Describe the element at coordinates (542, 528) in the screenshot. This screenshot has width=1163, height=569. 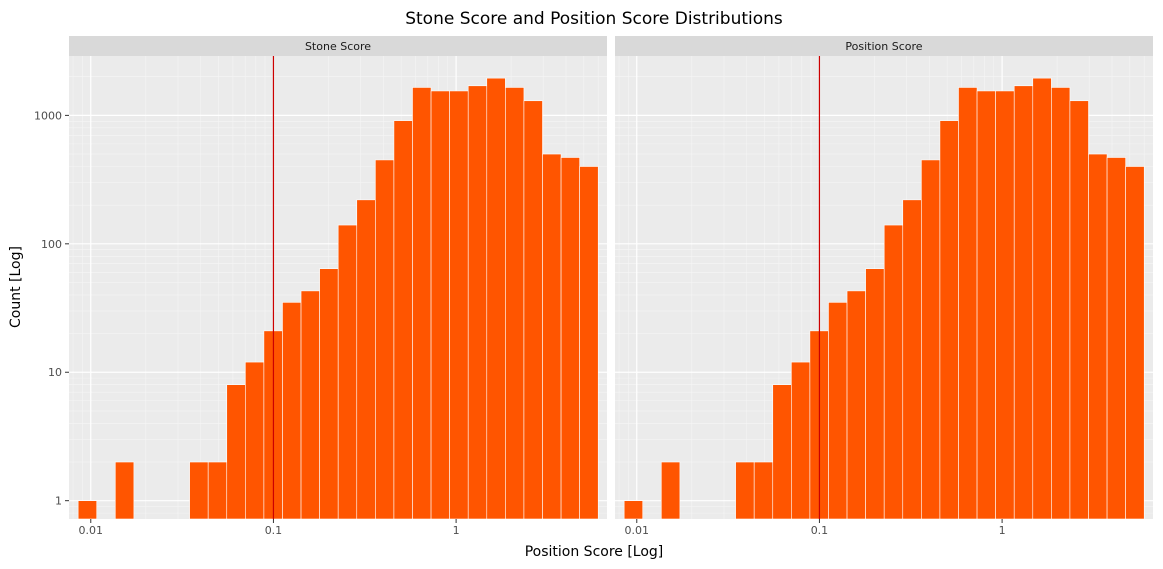
I see `x-axis-ticks: 0.01 0.1 1 0.01 0.1 1` at that location.